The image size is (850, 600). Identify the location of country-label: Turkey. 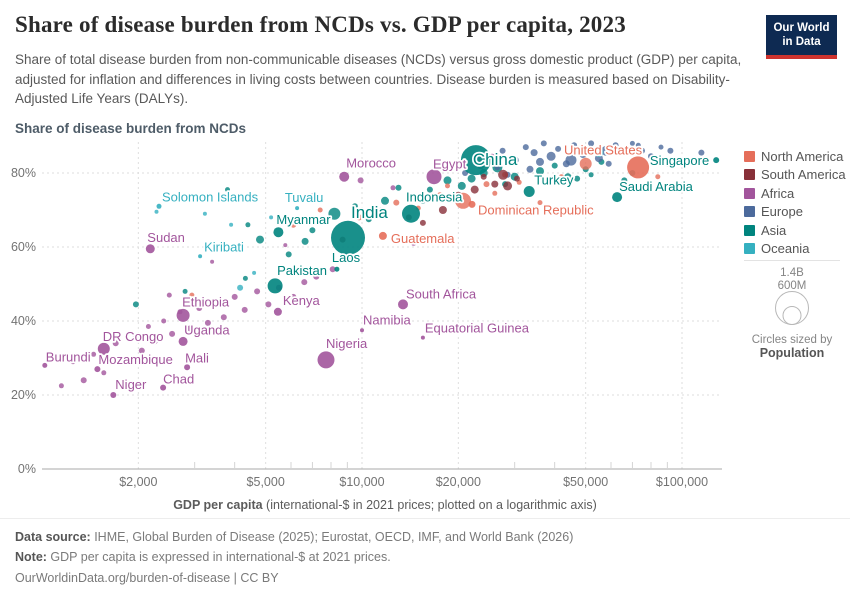
(553, 180).